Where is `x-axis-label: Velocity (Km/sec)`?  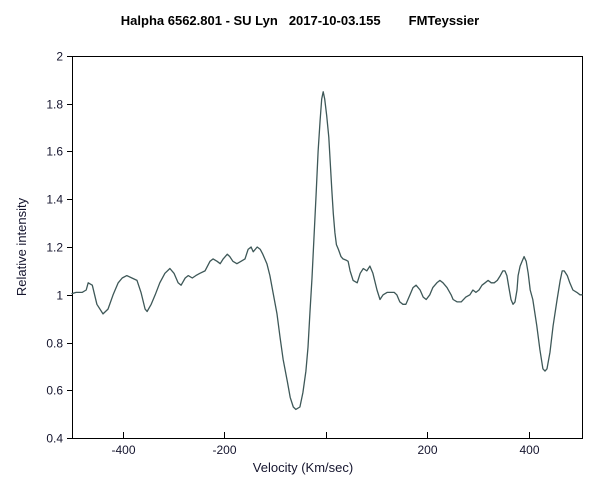 x-axis-label: Velocity (Km/sec) is located at coordinates (303, 467).